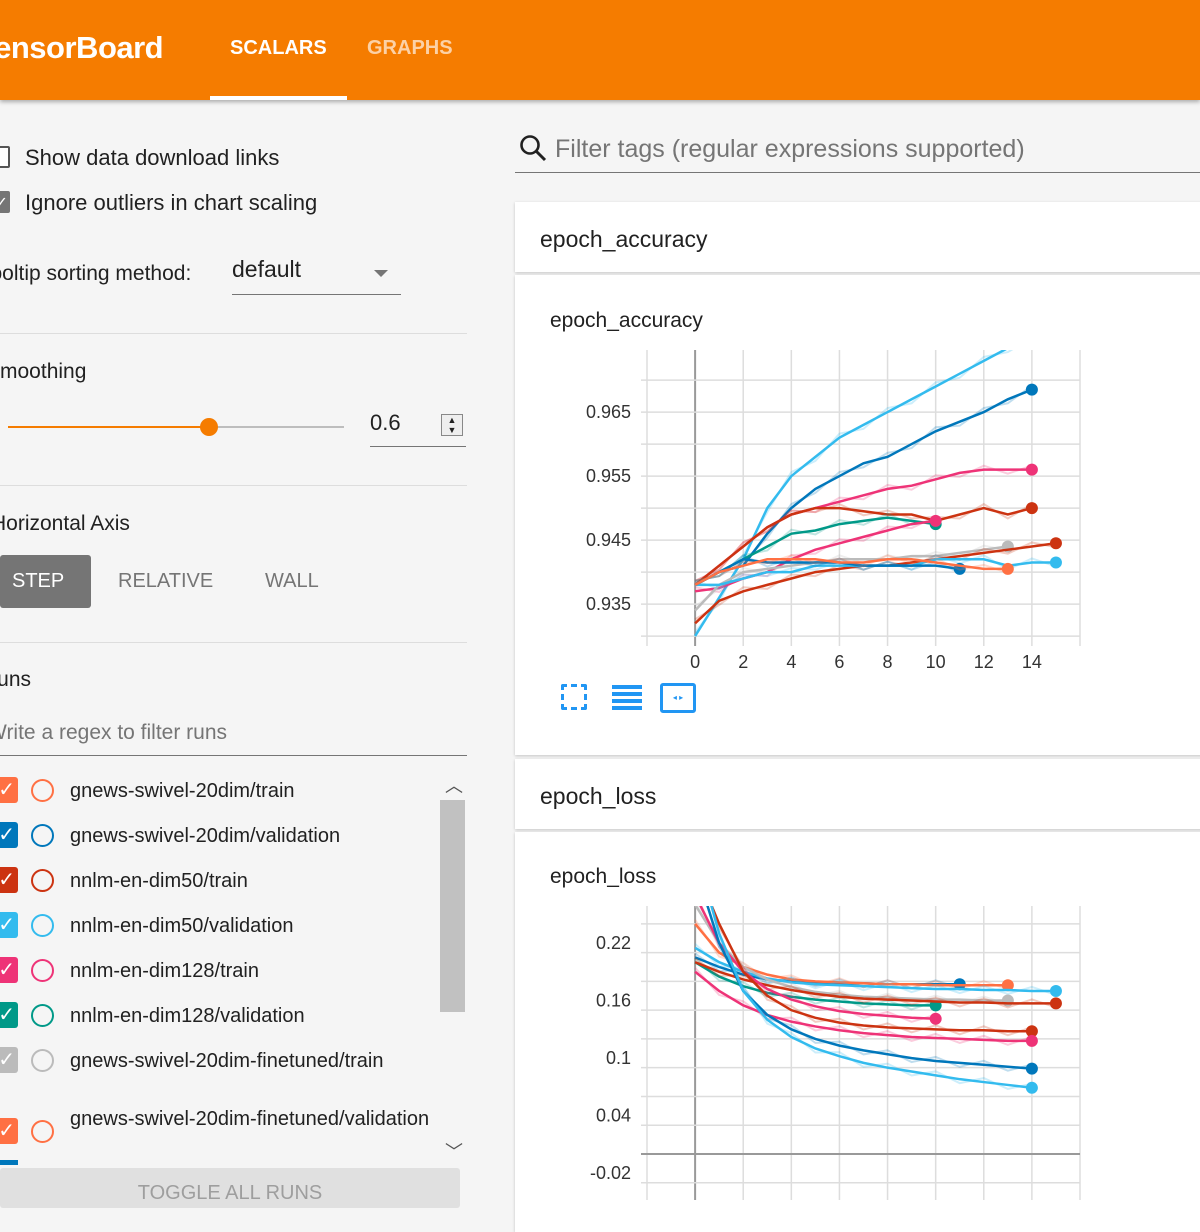  Describe the element at coordinates (220, 1060) in the screenshot. I see `run-item: ✓ gnews-swivel-20dim-finetuned/train` at that location.